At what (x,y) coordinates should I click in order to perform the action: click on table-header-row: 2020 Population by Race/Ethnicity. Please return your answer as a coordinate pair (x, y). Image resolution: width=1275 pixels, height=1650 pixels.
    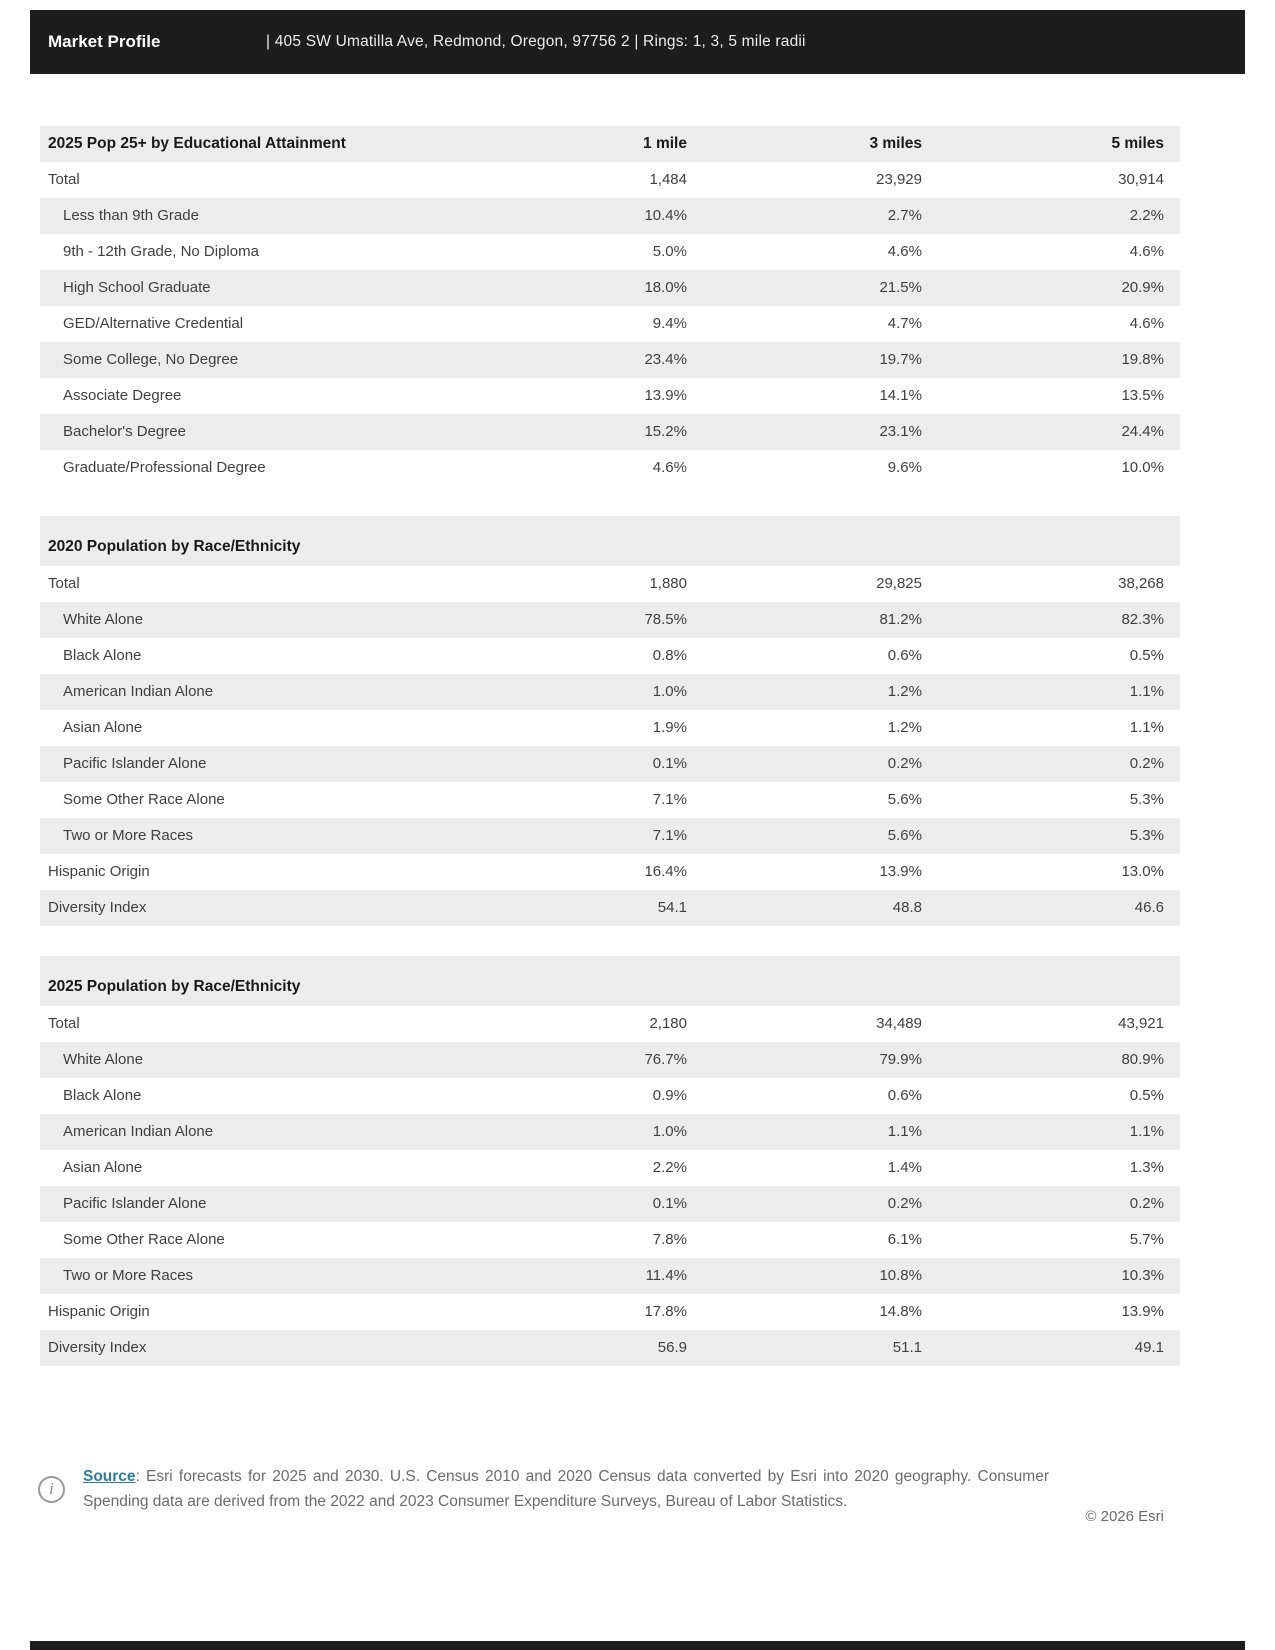
    Looking at the image, I should click on (610, 541).